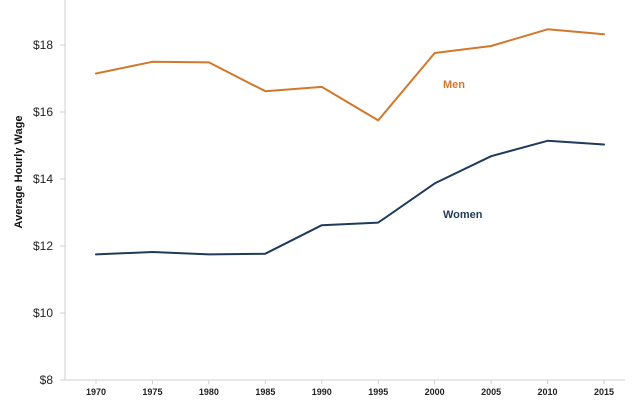  I want to click on y-tick-label: $14, so click(43, 179).